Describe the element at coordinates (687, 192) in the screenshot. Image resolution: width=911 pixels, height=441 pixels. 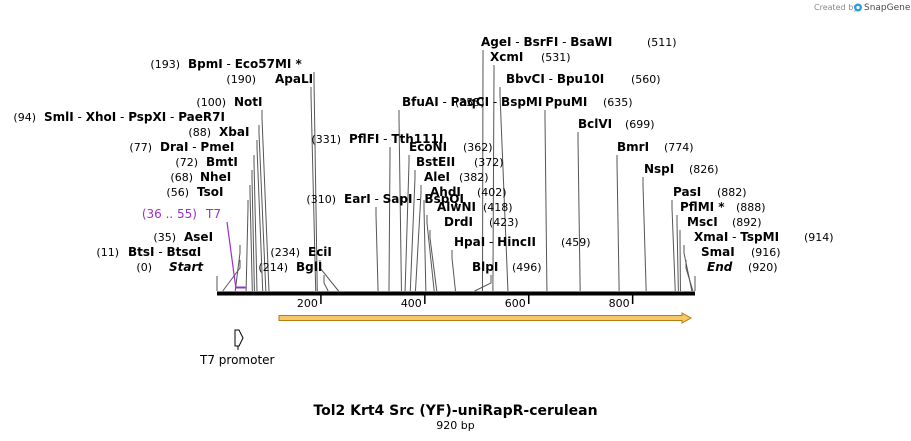
I see `enzyme-name: PasI` at that location.